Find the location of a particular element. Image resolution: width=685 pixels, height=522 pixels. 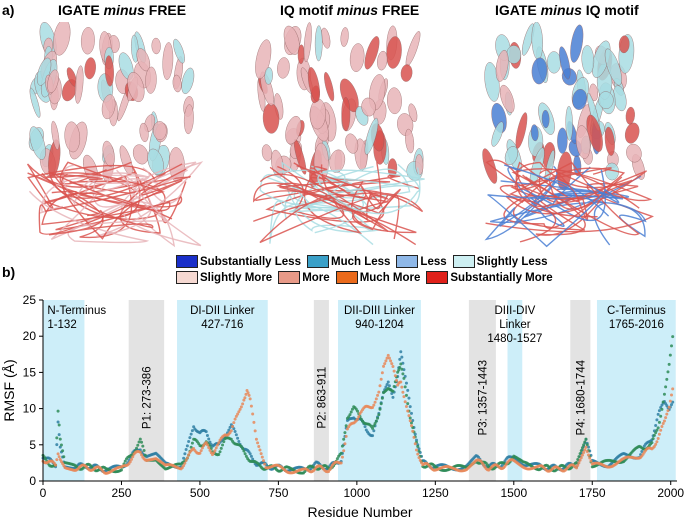

x-tick-label: 1750 is located at coordinates (592, 493).